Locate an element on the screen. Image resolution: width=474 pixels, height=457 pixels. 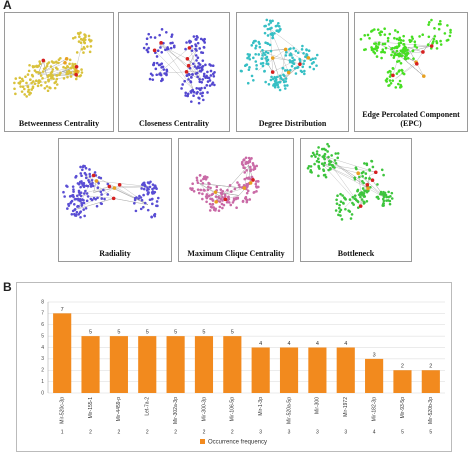
rank-label: 2 is located at coordinates (119, 432).